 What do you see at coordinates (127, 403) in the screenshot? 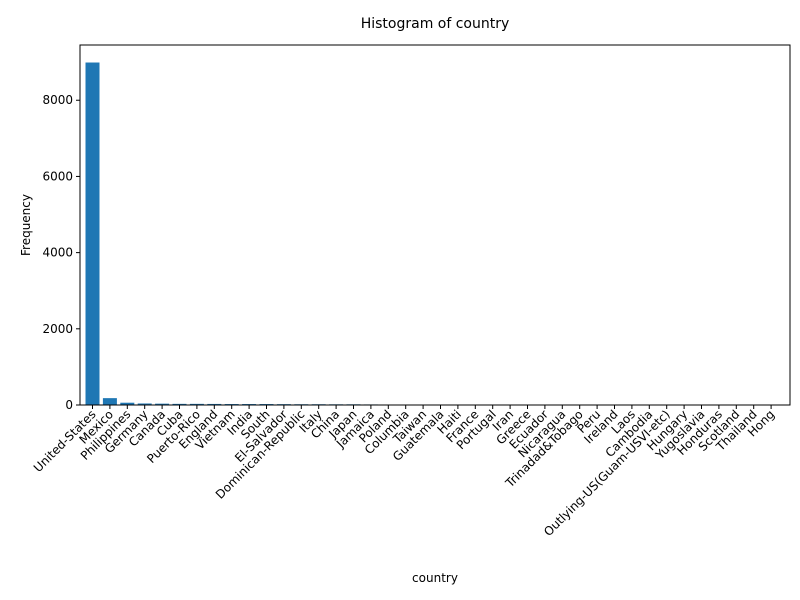
I see `bar-philippines` at bounding box center [127, 403].